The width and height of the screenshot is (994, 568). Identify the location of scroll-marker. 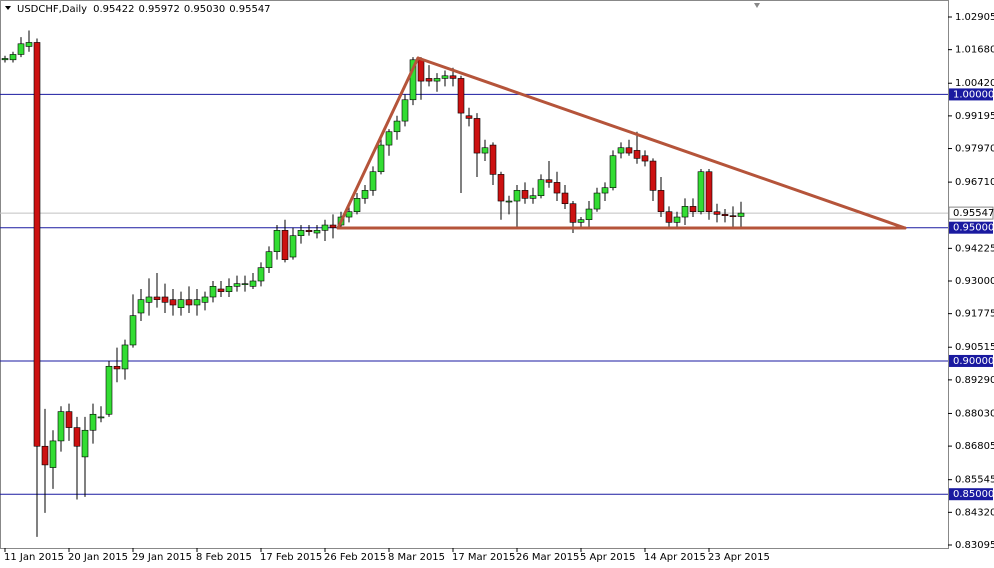
(757, 5).